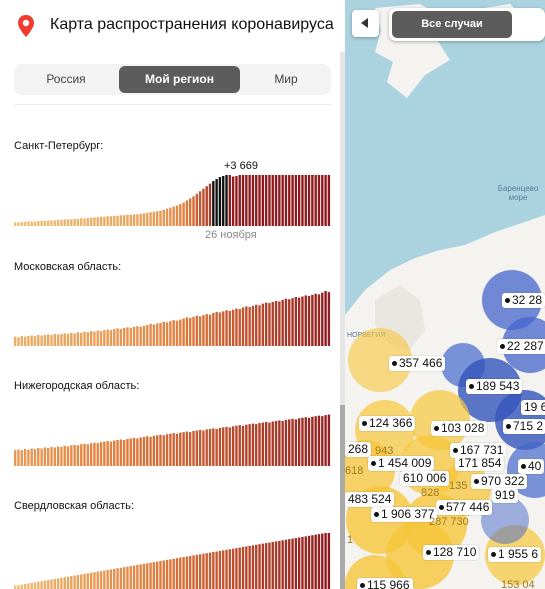 The width and height of the screenshot is (545, 589). I want to click on all-cases-toggle: Все случаи, so click(452, 24).